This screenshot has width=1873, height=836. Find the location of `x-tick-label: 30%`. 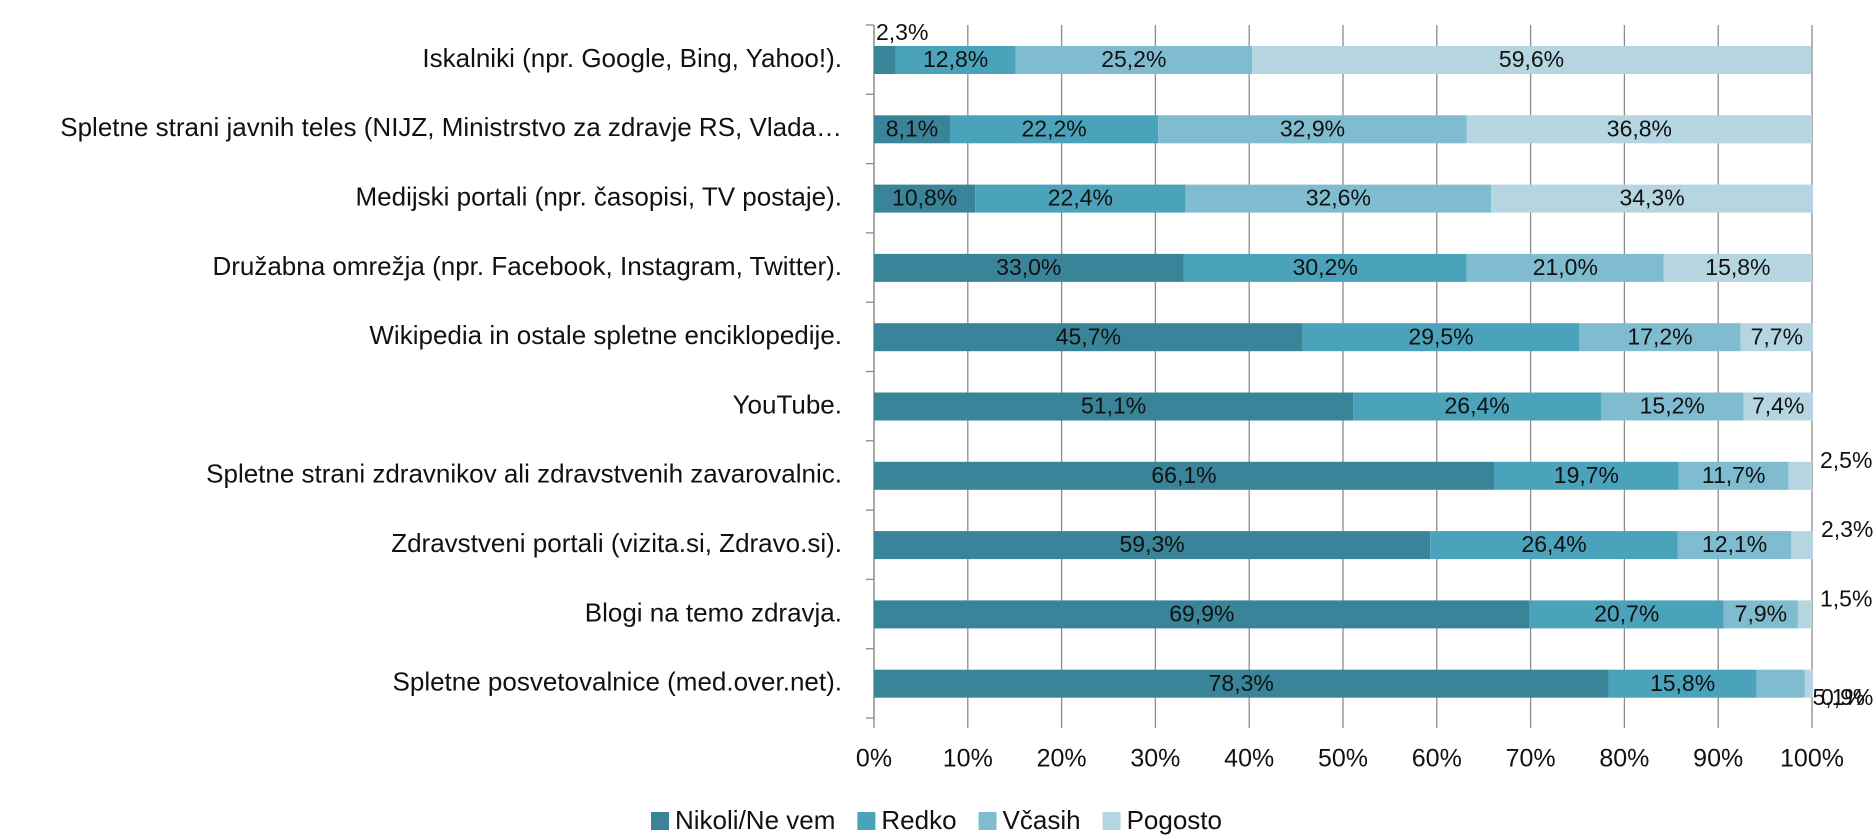

x-tick-label: 30% is located at coordinates (1155, 759).